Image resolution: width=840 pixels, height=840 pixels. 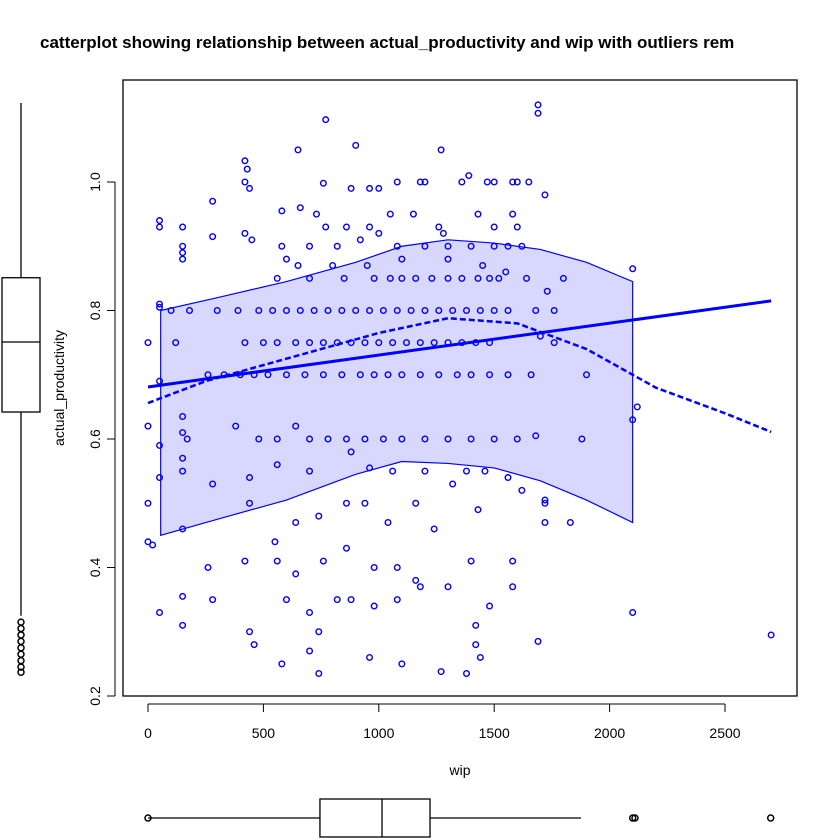 I want to click on x-boxplot-outlier, so click(x=632, y=818).